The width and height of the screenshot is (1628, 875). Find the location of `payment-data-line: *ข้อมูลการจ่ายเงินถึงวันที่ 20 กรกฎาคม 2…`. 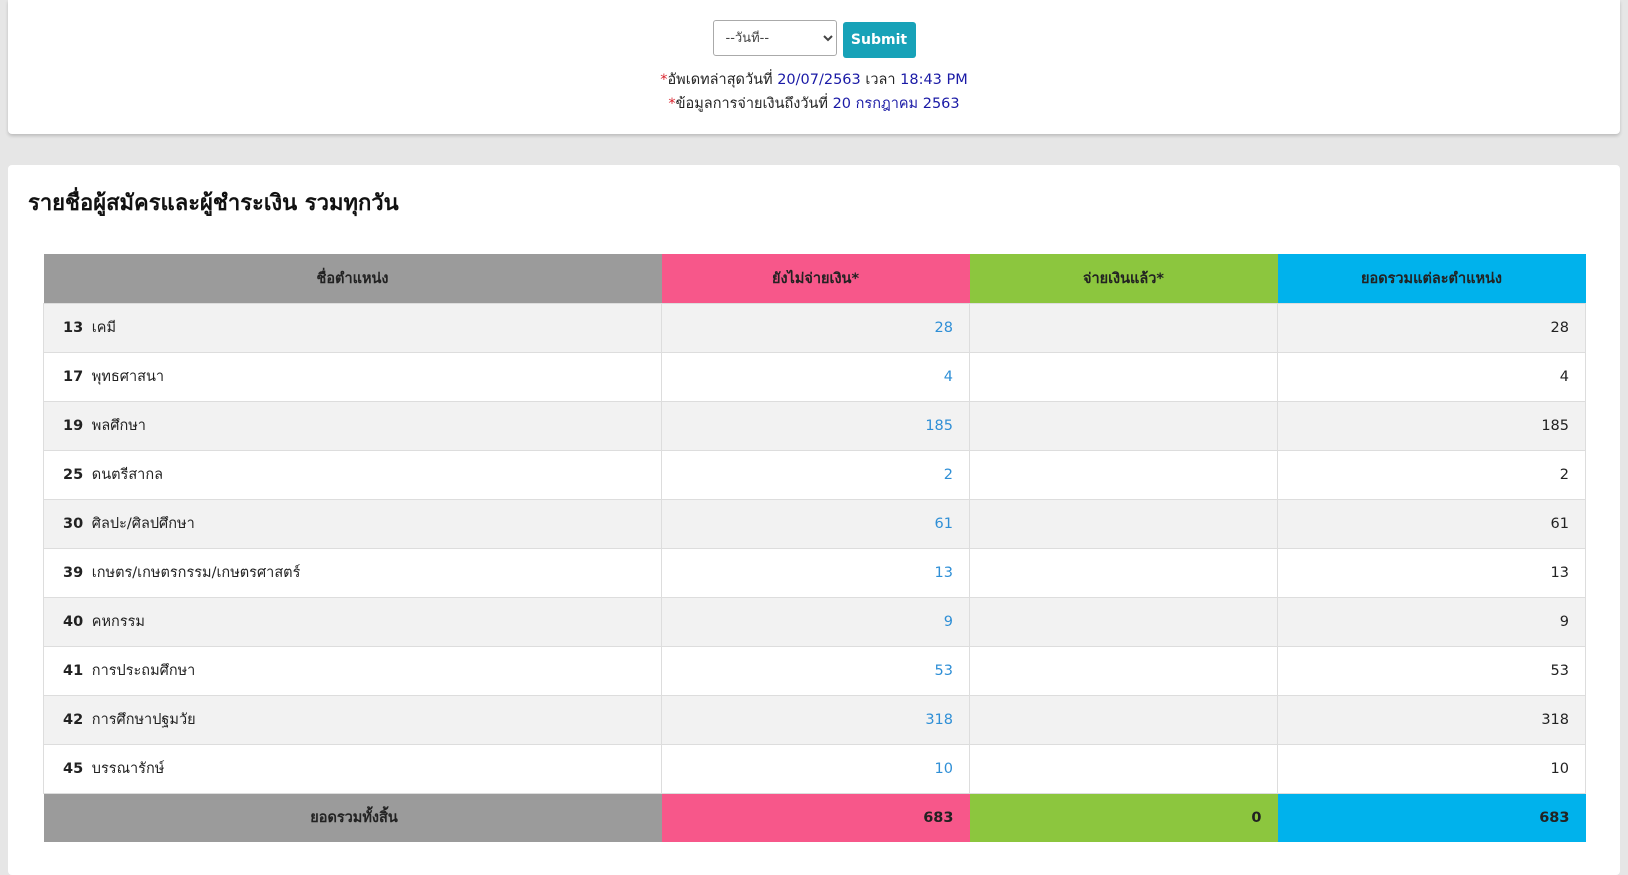

payment-data-line: *ข้อมูลการจ่ายเงินถึงวันที่ 20 กรกฎาคม 2… is located at coordinates (814, 103).